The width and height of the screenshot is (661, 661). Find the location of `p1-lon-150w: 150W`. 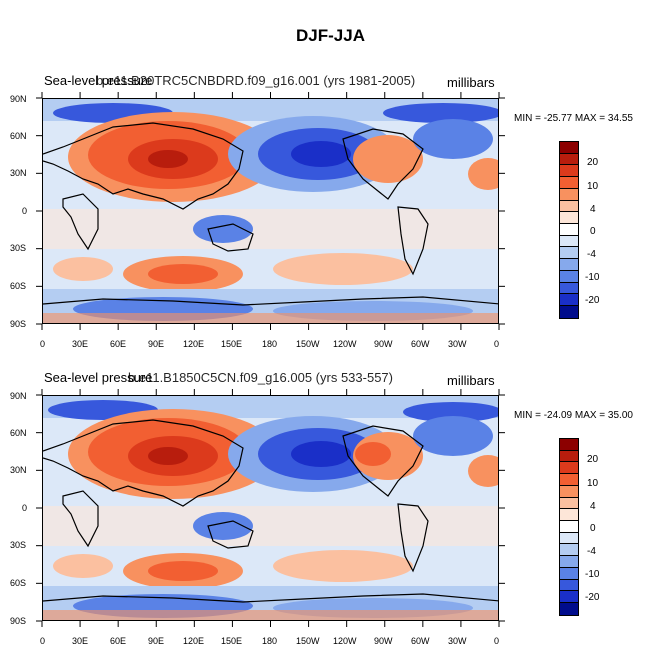

p1-lon-150w: 150W is located at coordinates (308, 344).